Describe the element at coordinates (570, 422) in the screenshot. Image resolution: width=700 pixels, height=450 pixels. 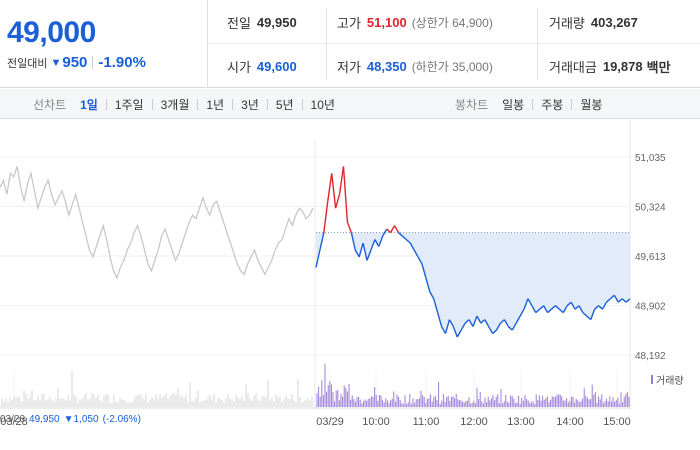
I see `x-tick-label: 14:00` at that location.